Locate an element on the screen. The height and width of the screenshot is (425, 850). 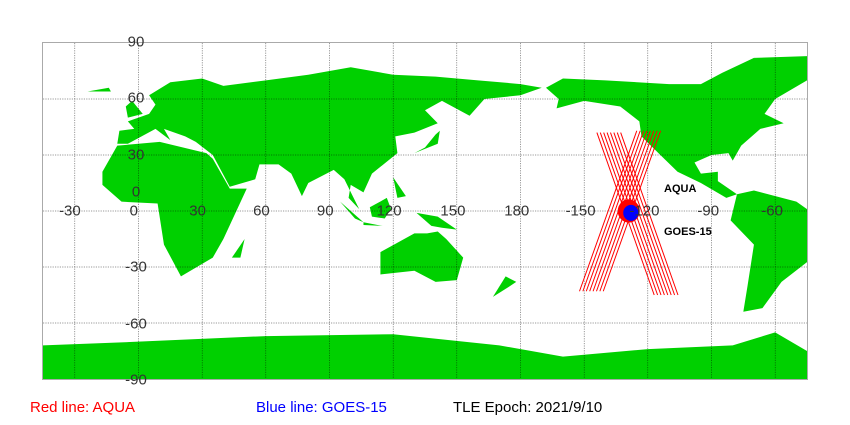
longitude-label: -30 is located at coordinates (70, 211).